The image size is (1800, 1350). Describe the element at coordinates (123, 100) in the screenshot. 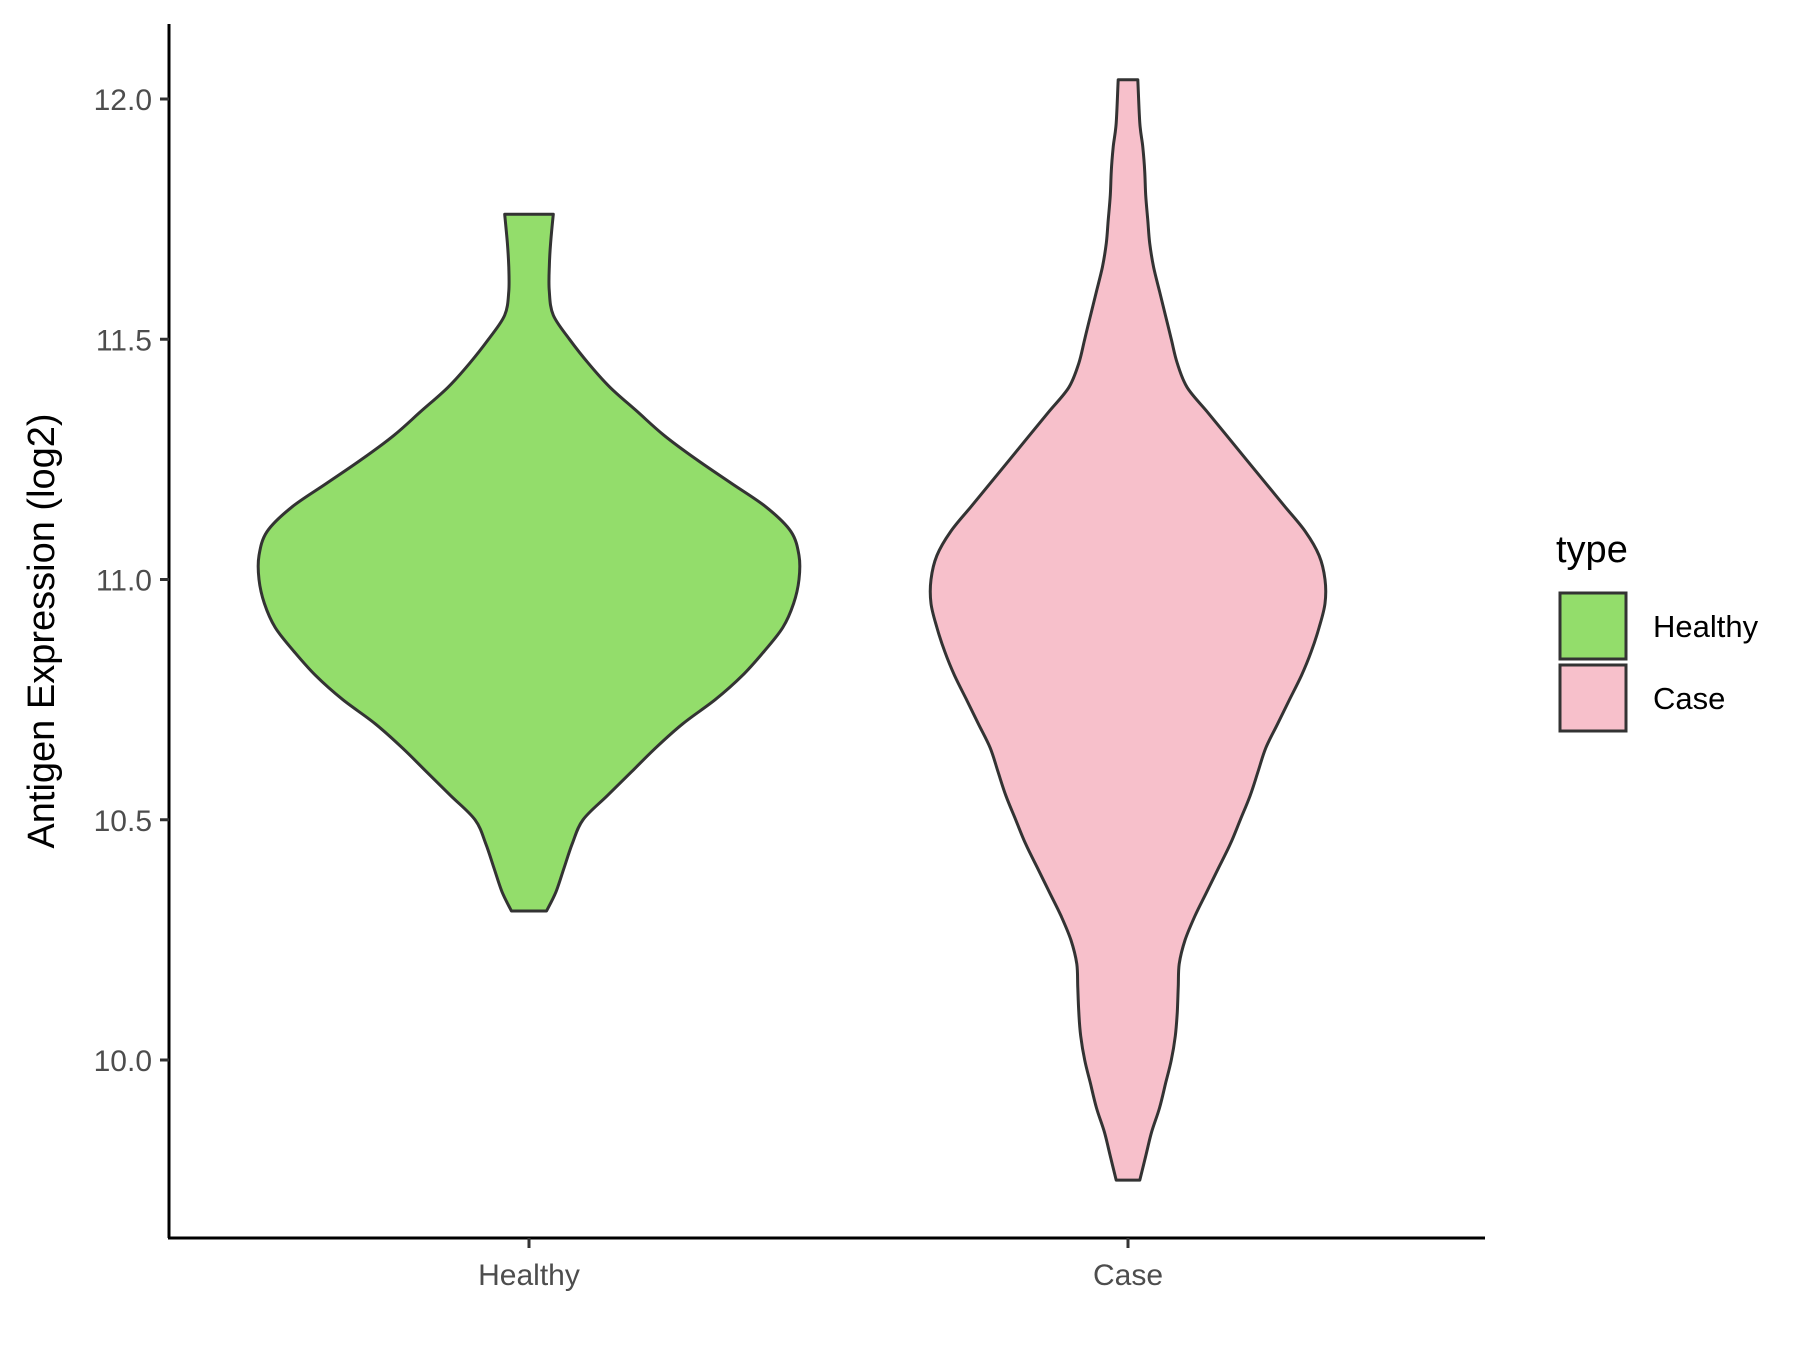

I see `y-tick-label: 12.0` at that location.